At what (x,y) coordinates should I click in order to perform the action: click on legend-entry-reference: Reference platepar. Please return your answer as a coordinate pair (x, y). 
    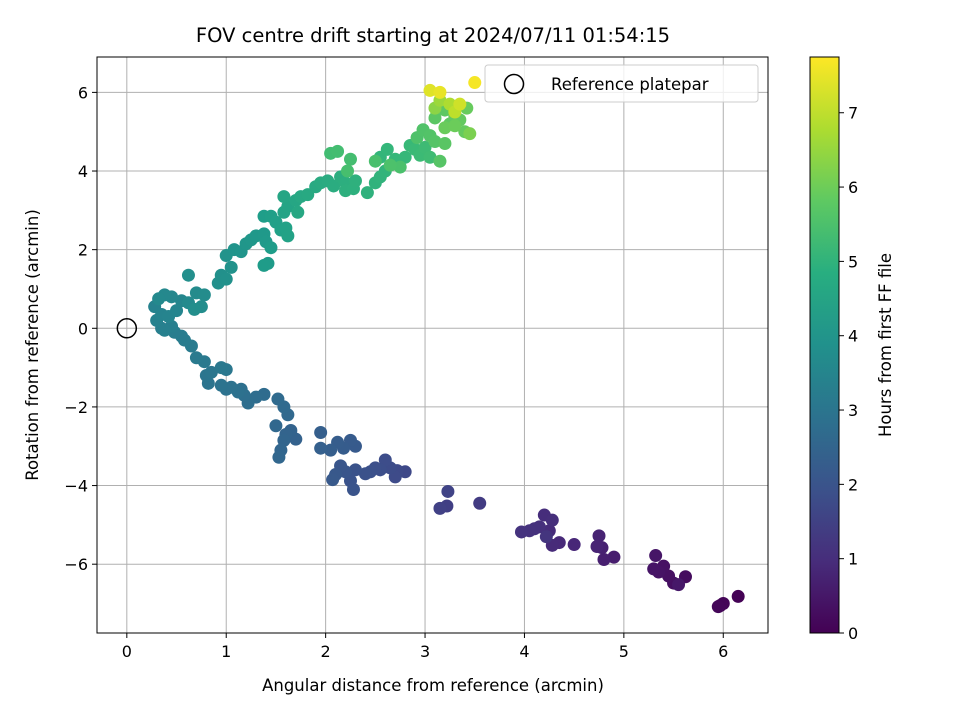
    Looking at the image, I should click on (630, 84).